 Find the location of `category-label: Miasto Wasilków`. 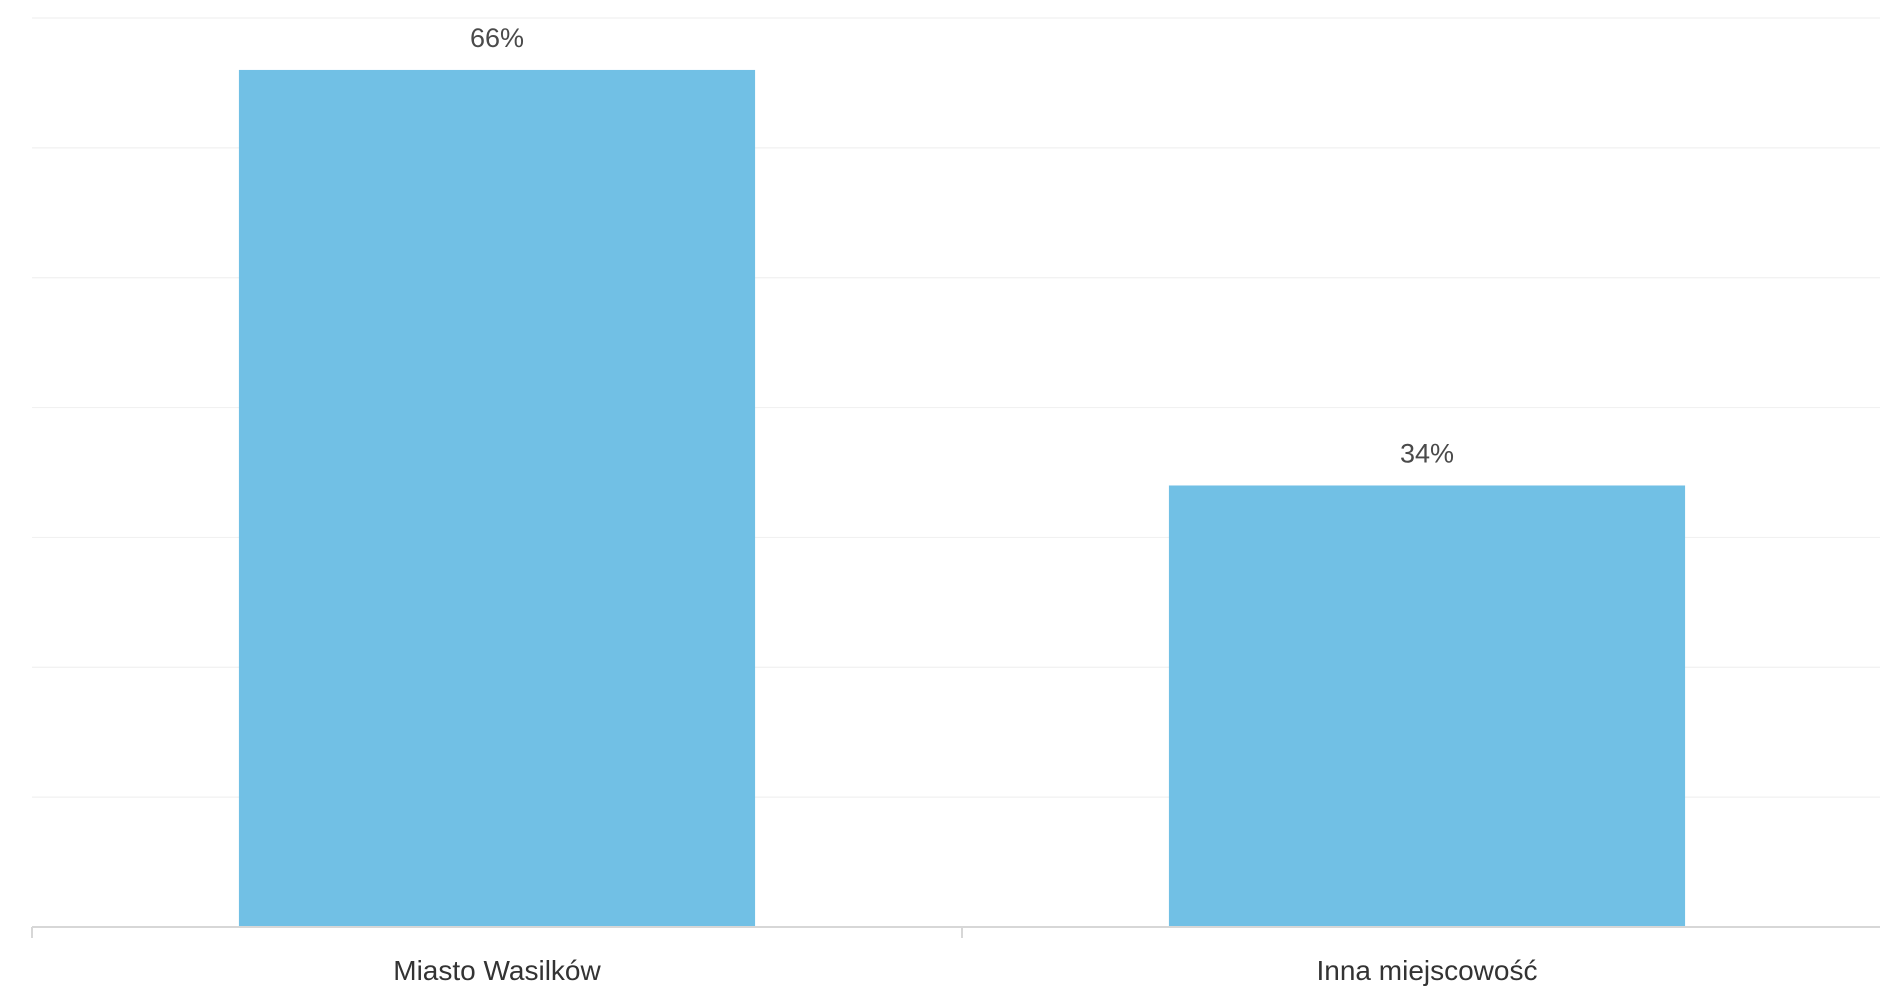

category-label: Miasto Wasilków is located at coordinates (497, 970).